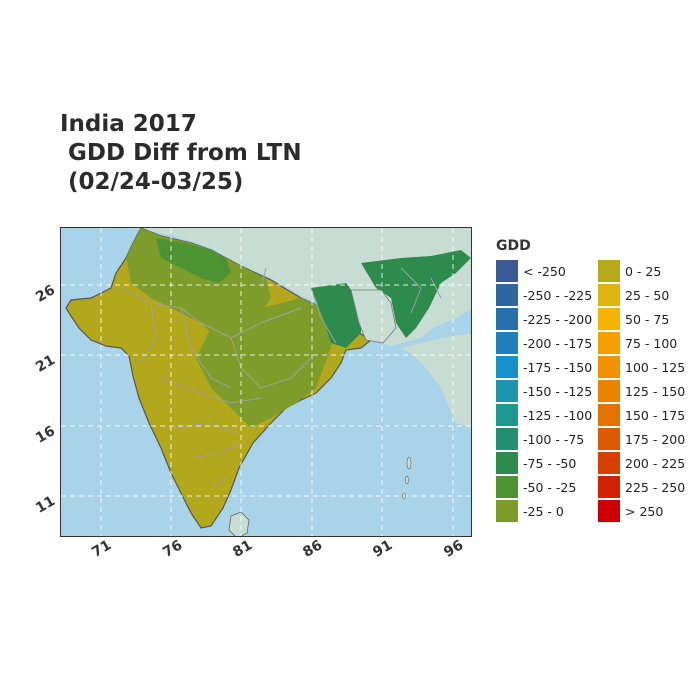 Image resolution: width=700 pixels, height=700 pixels. Describe the element at coordinates (643, 271) in the screenshot. I see `legend-label: 0 - 25` at that location.